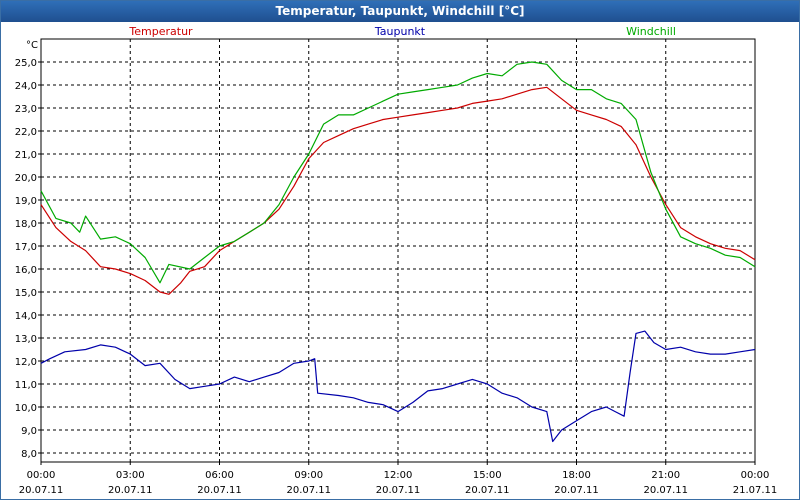 The image size is (800, 500). Describe the element at coordinates (26, 63) in the screenshot. I see `y-tick-label: 25,0` at that location.